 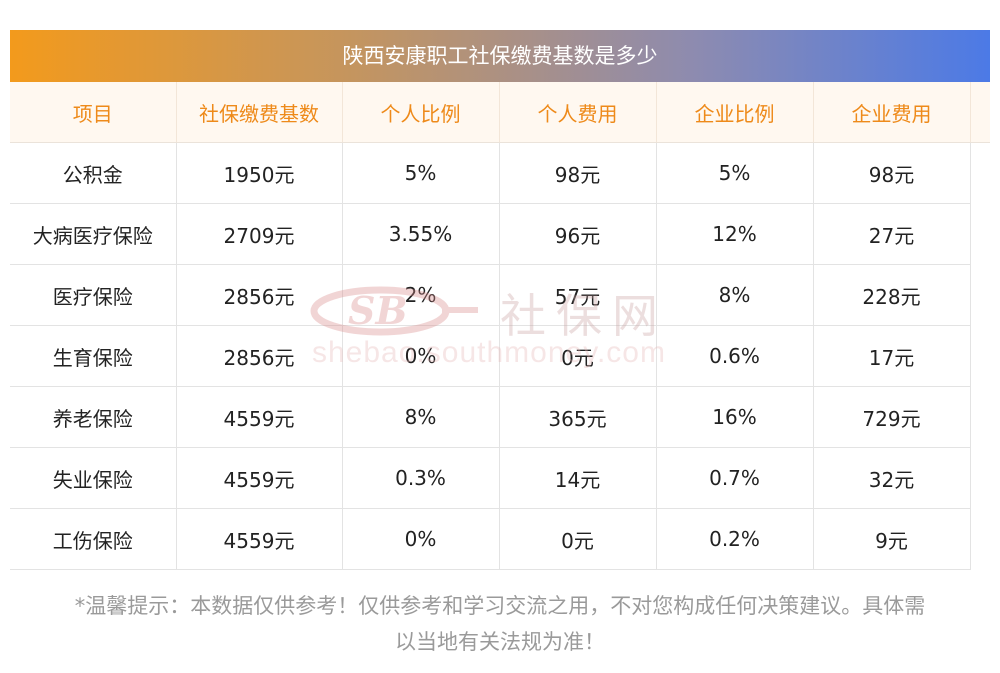 What do you see at coordinates (500, 642) in the screenshot?
I see `disclaimer-line-2: 以当地有关法规为准！` at bounding box center [500, 642].